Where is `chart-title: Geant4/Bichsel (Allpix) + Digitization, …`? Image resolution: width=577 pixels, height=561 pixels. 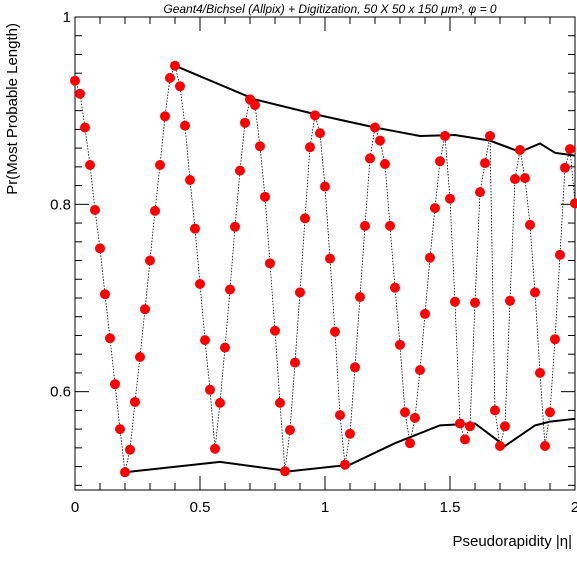
chart-title: Geant4/Bichsel (Allpix) + Digitization, … is located at coordinates (330, 9).